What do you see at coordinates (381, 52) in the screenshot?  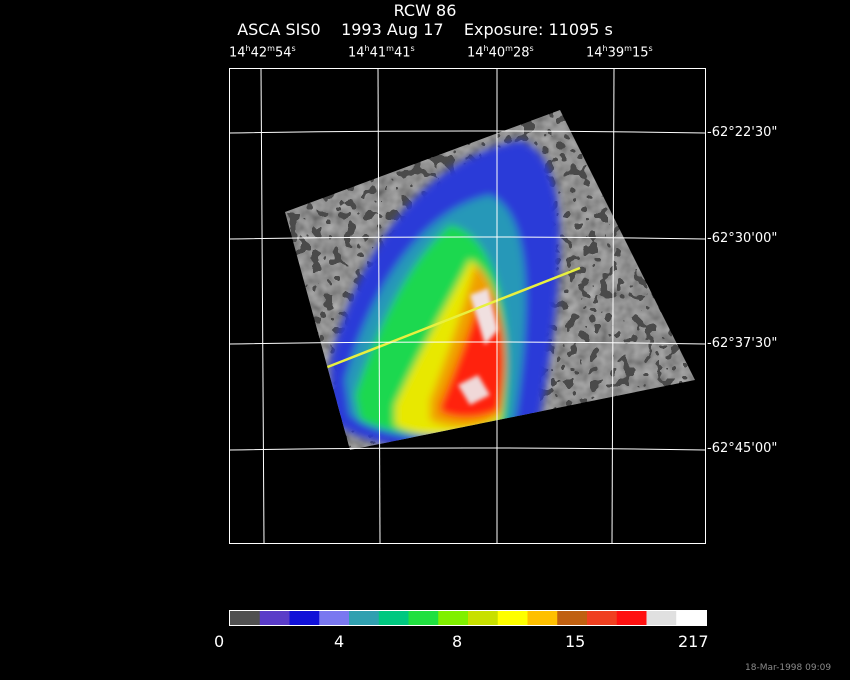 I see `ra-tick-label: 14h41m41s` at bounding box center [381, 52].